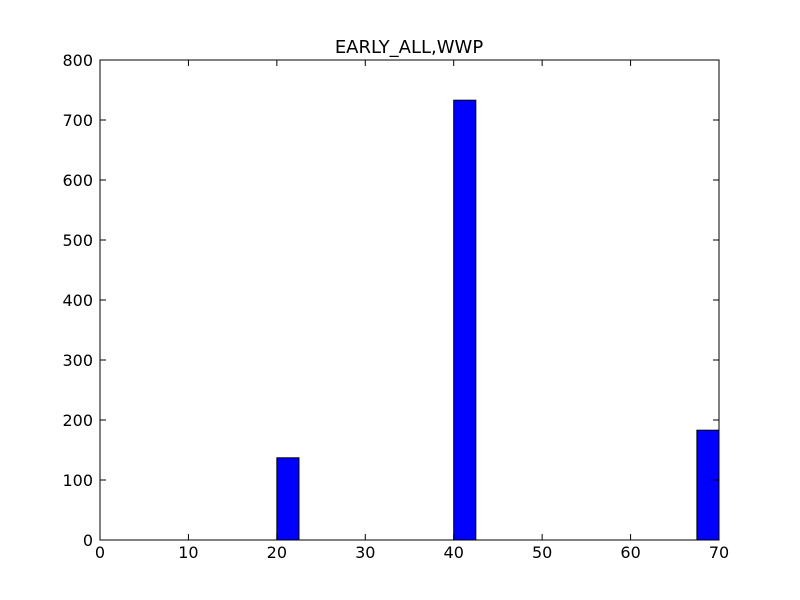 Image resolution: width=800 pixels, height=600 pixels. What do you see at coordinates (100, 552) in the screenshot?
I see `x-tick-label-0: 0` at bounding box center [100, 552].